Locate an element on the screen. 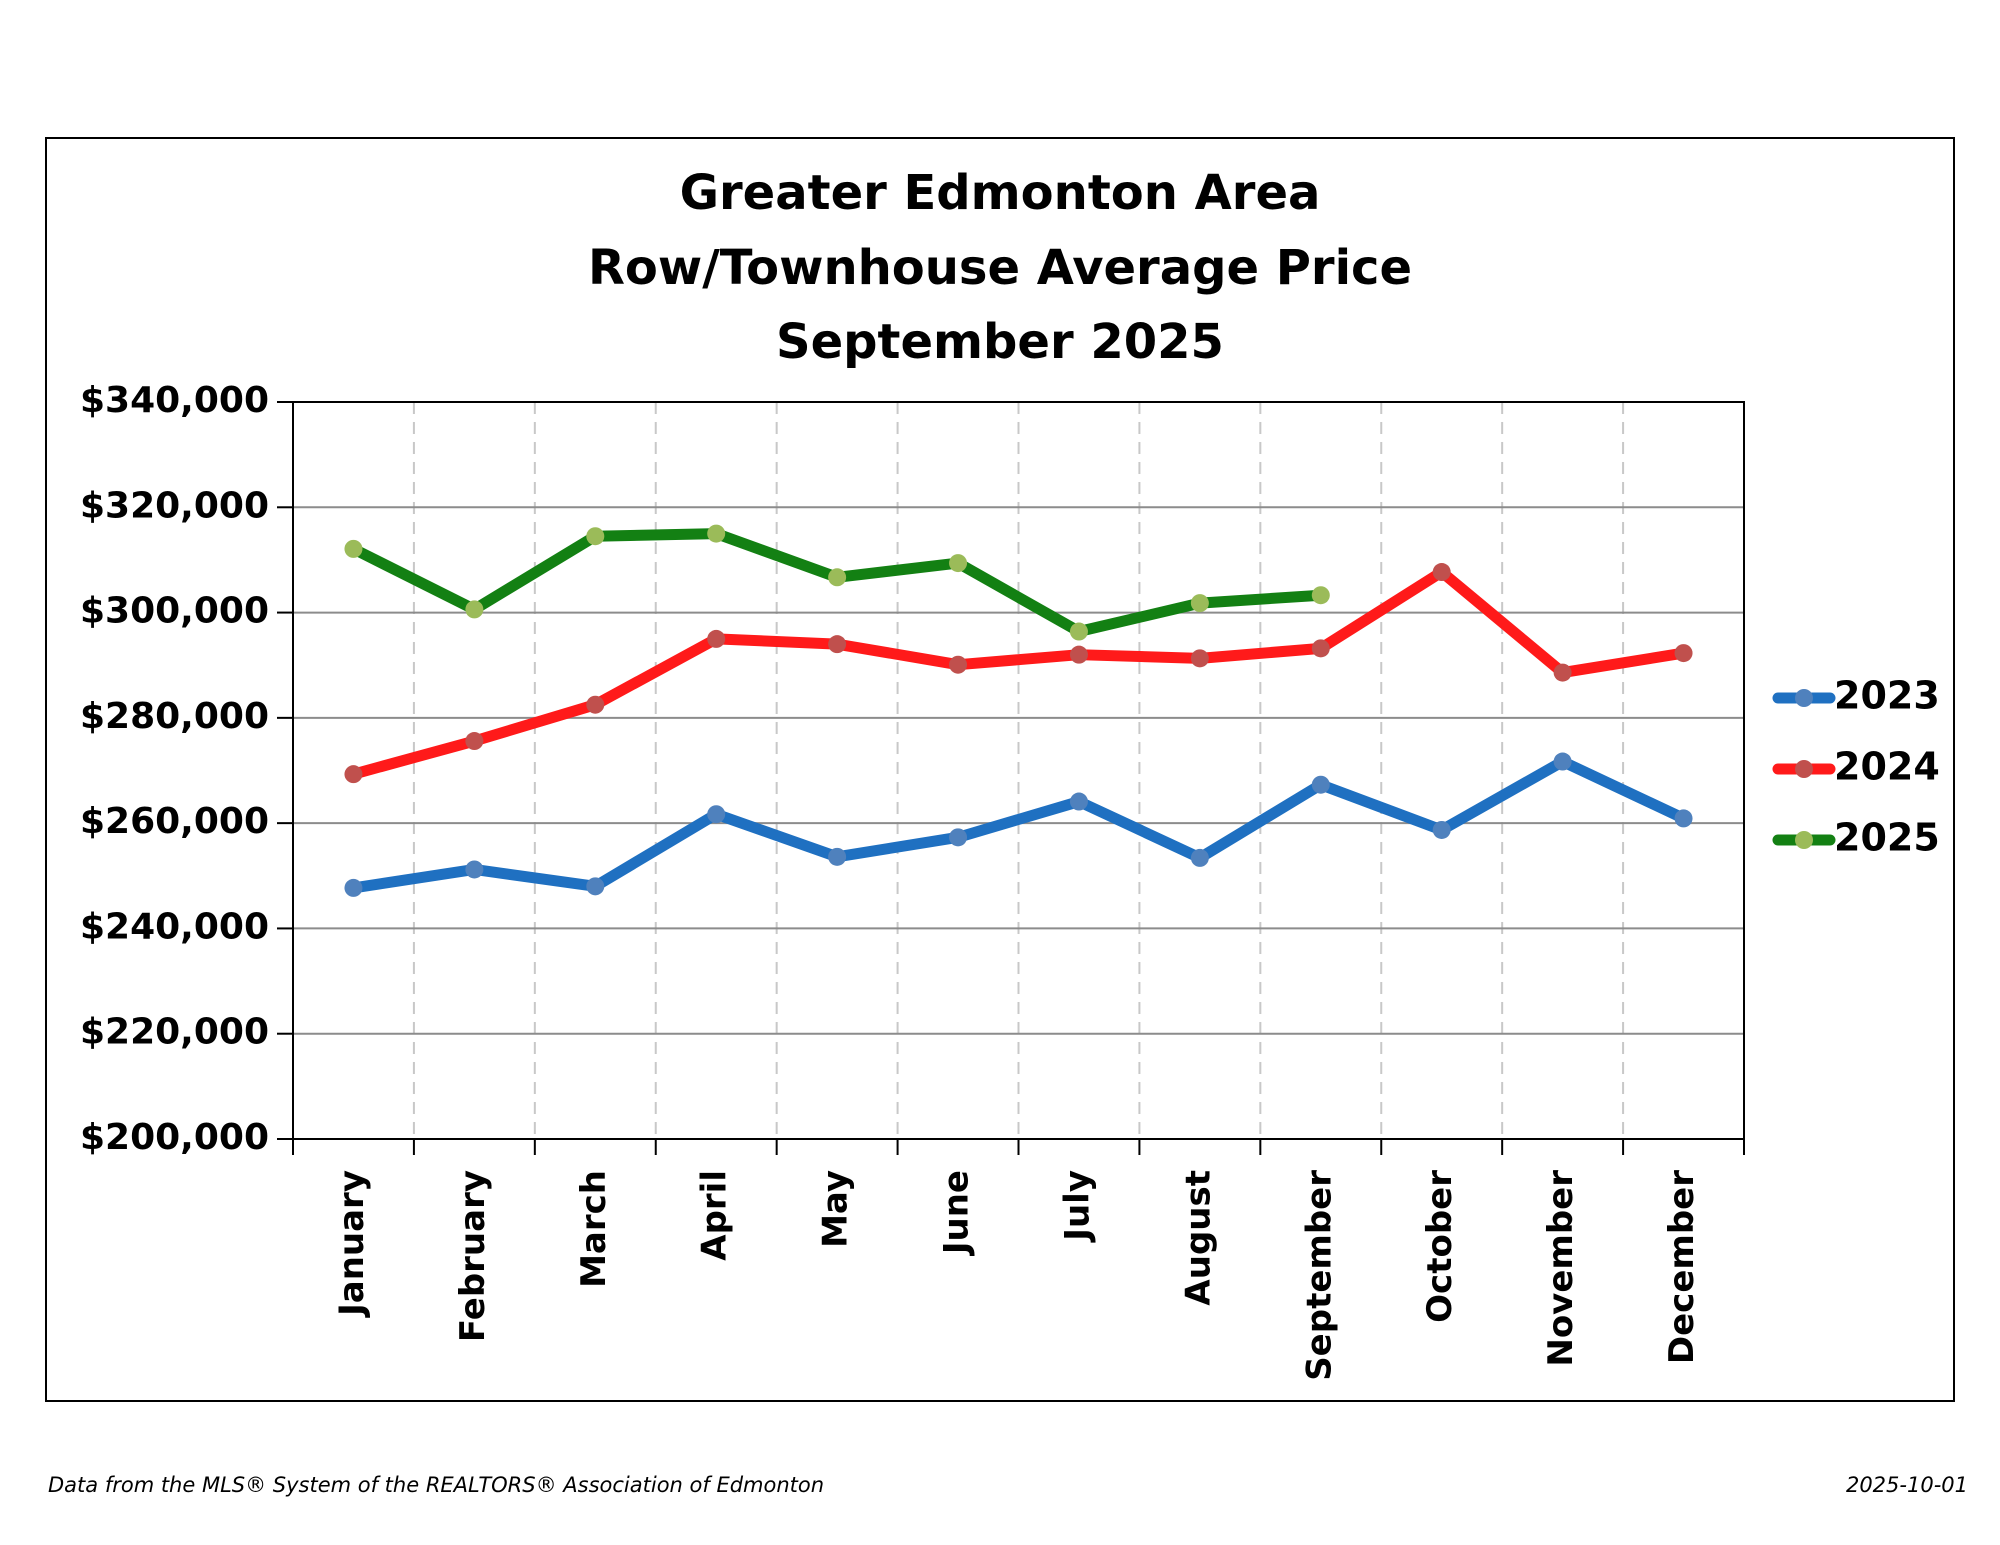 The image size is (2000, 1545). y-tick-label: $240,000 is located at coordinates (174, 926).